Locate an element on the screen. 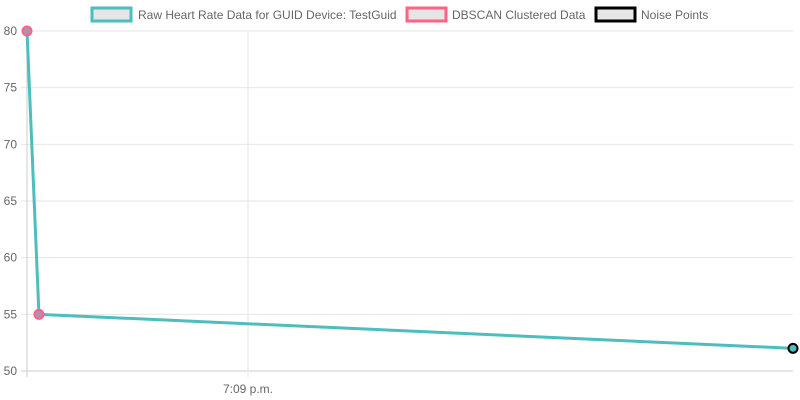  y-tick-label: 70 is located at coordinates (11, 144).